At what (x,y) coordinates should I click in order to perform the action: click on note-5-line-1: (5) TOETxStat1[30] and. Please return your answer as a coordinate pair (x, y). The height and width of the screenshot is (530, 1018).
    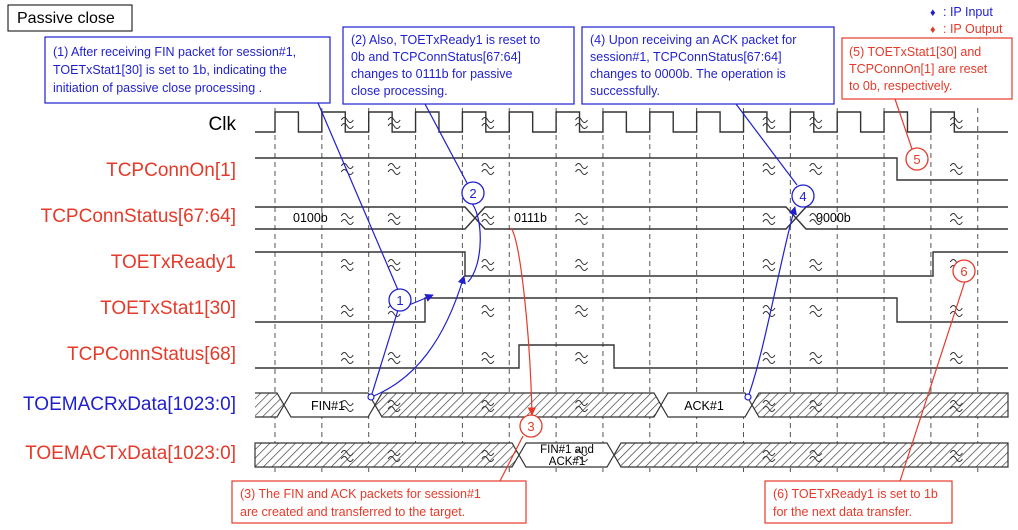
    Looking at the image, I should click on (915, 52).